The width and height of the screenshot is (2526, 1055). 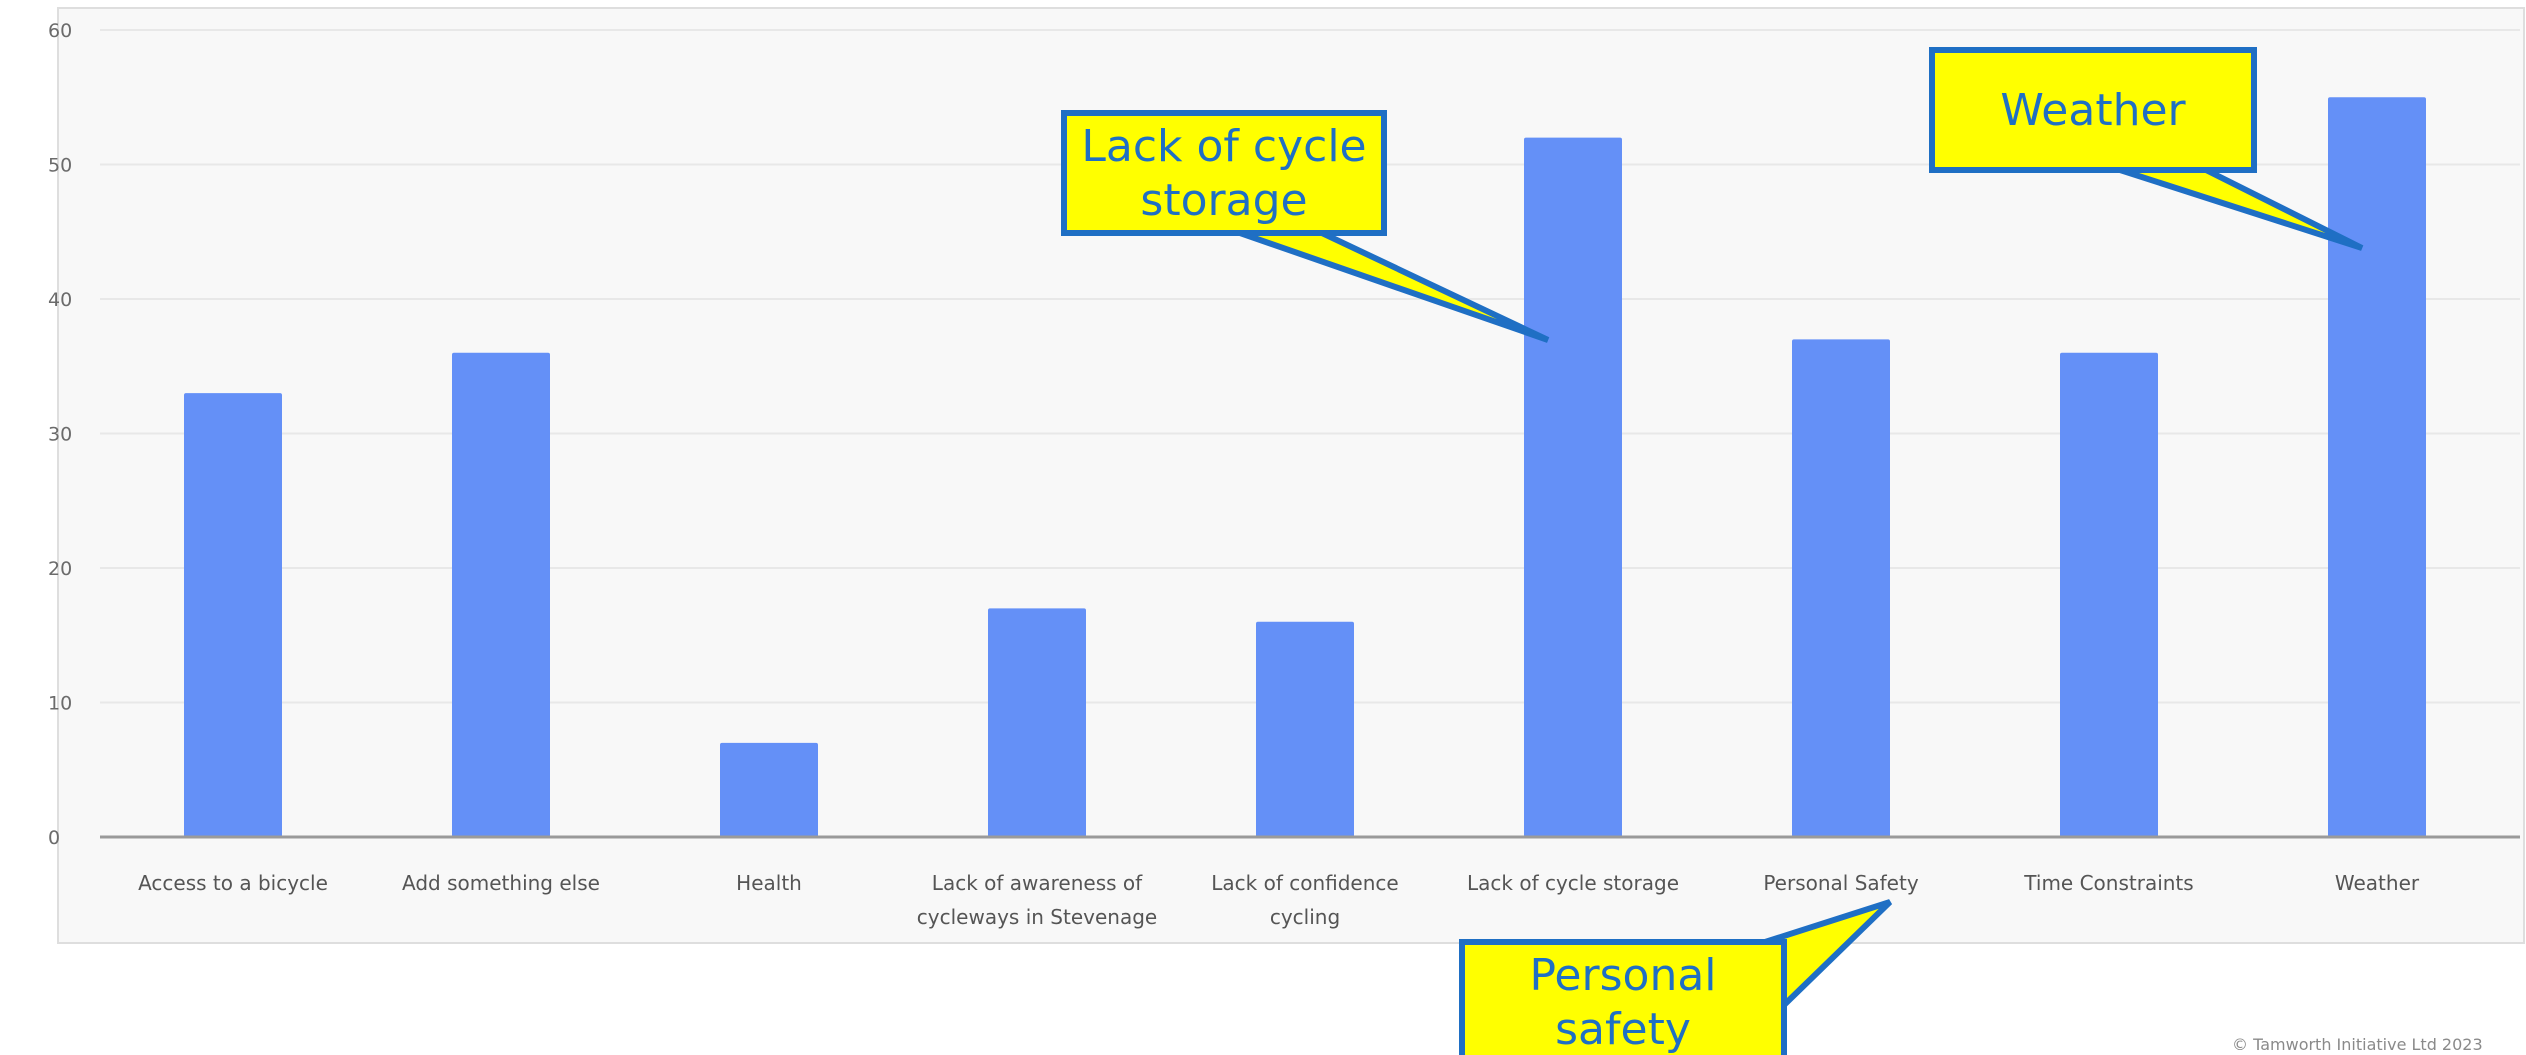 What do you see at coordinates (2357, 1044) in the screenshot?
I see `copyright-footer: © Tamworth Initiative Ltd 2023` at bounding box center [2357, 1044].